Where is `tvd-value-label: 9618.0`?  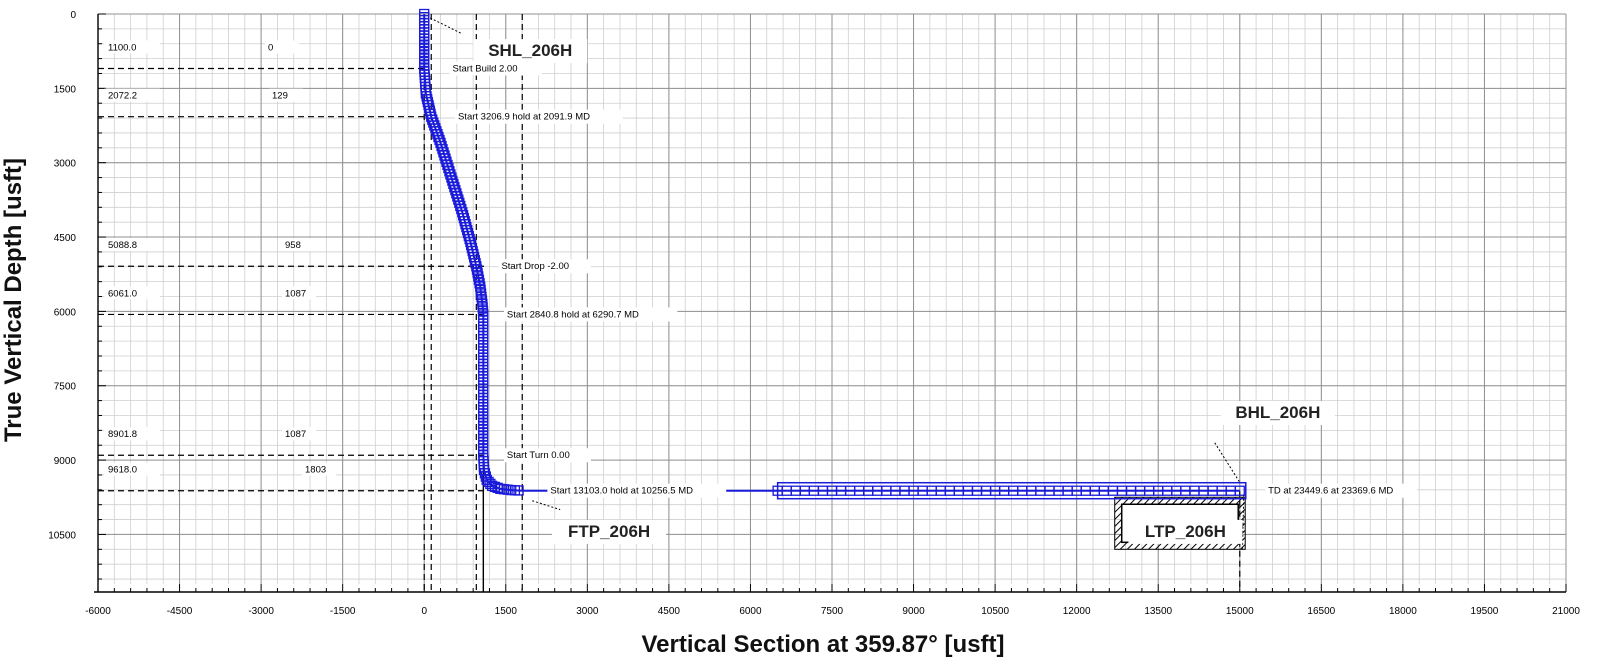 tvd-value-label: 9618.0 is located at coordinates (122, 470).